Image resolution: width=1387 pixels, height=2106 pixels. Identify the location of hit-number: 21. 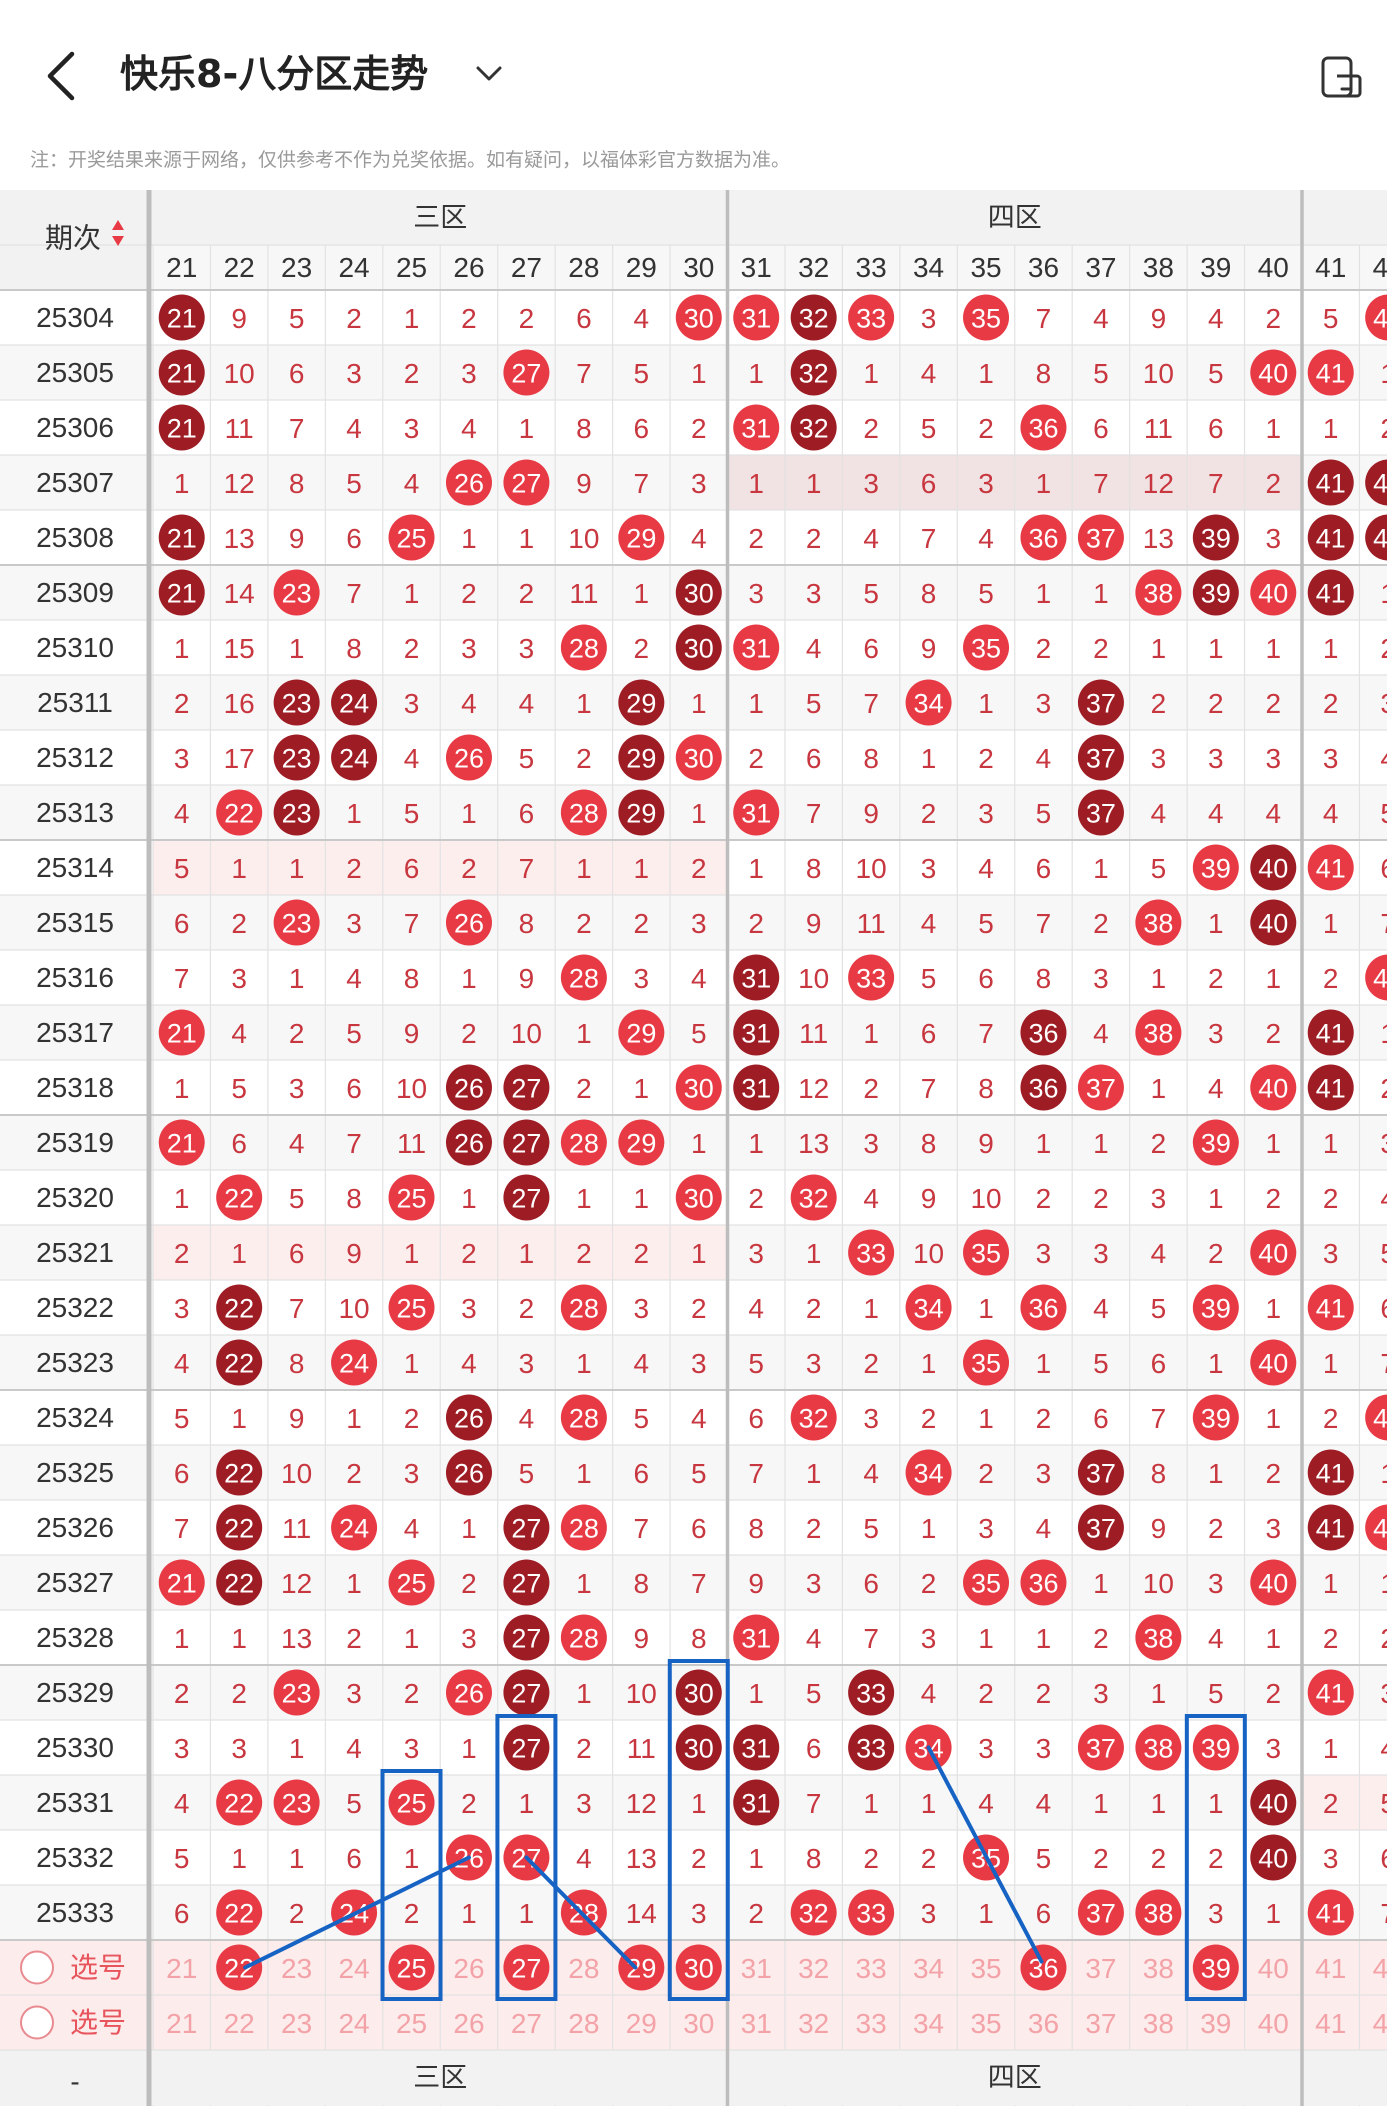
(182, 1144).